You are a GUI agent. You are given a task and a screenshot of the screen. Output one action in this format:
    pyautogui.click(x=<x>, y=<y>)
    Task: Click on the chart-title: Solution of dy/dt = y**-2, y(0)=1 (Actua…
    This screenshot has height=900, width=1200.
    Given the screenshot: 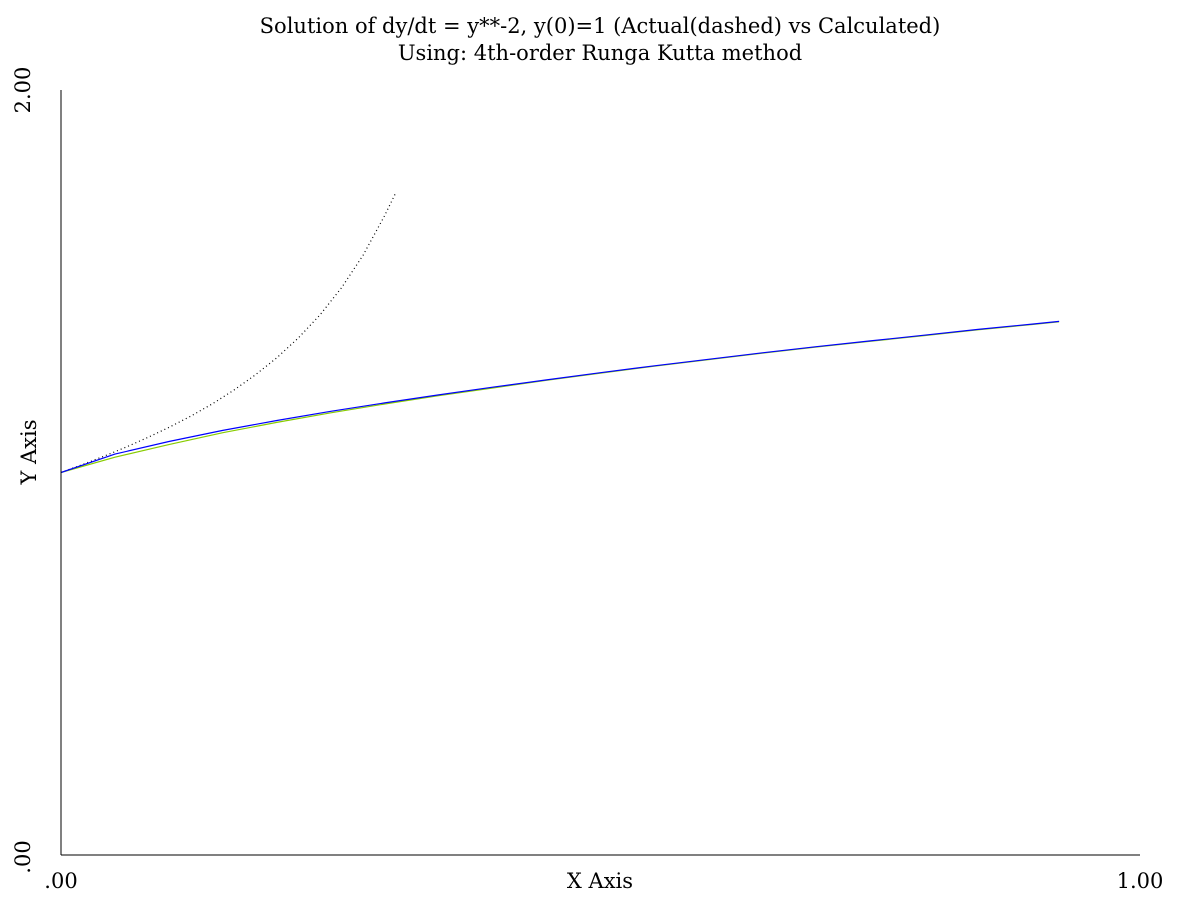 What is the action you would take?
    pyautogui.click(x=600, y=26)
    